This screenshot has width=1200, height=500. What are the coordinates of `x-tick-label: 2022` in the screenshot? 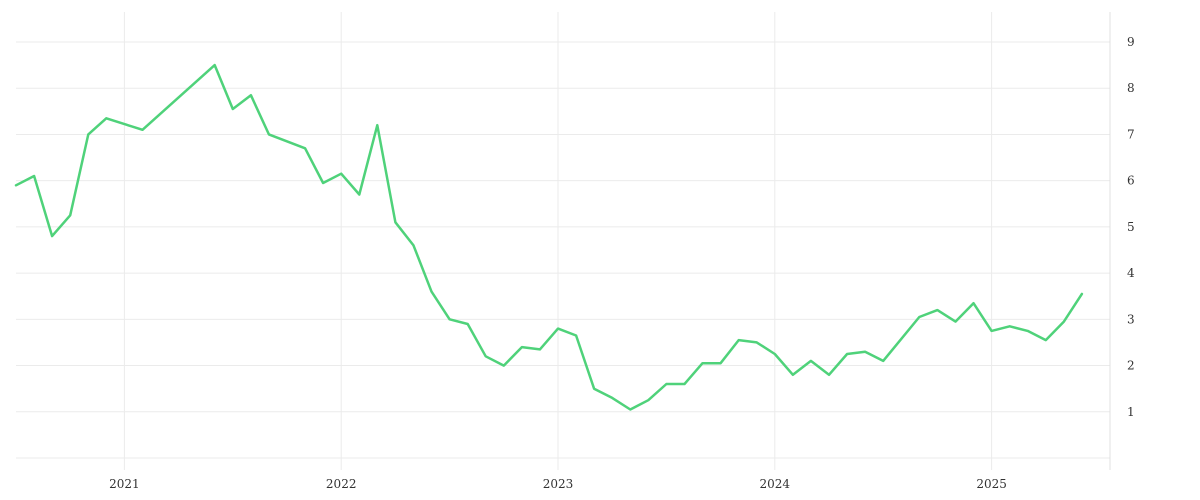 It's located at (341, 484).